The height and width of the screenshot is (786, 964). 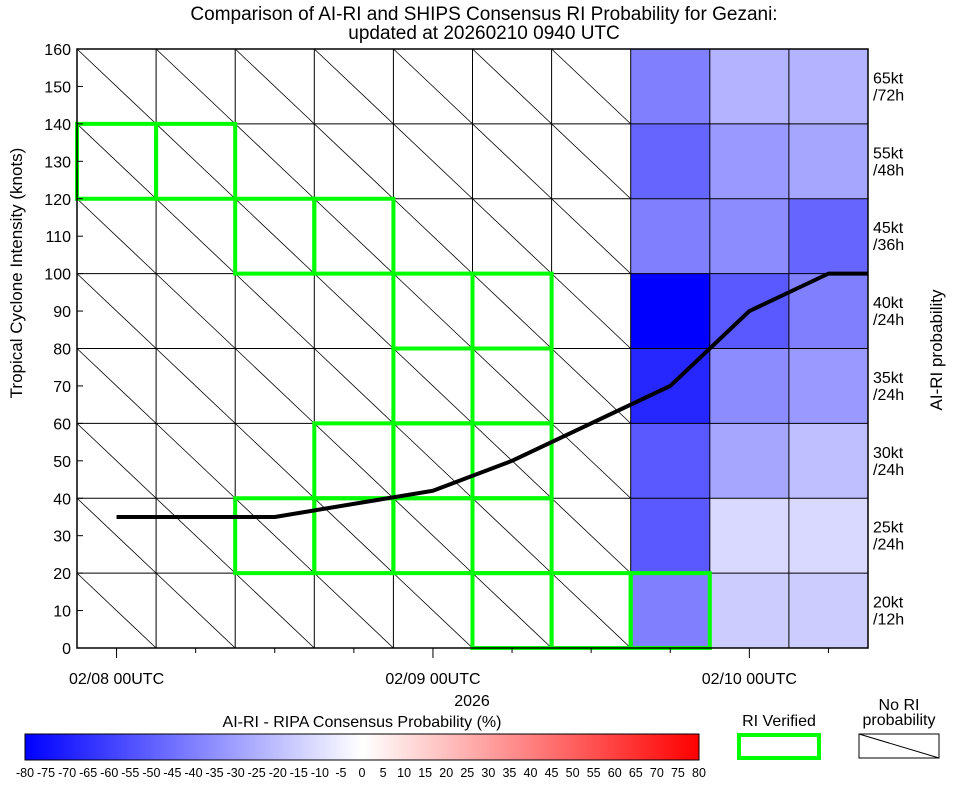 What do you see at coordinates (215, 773) in the screenshot?
I see `colorbar-tick-label: -35` at bounding box center [215, 773].